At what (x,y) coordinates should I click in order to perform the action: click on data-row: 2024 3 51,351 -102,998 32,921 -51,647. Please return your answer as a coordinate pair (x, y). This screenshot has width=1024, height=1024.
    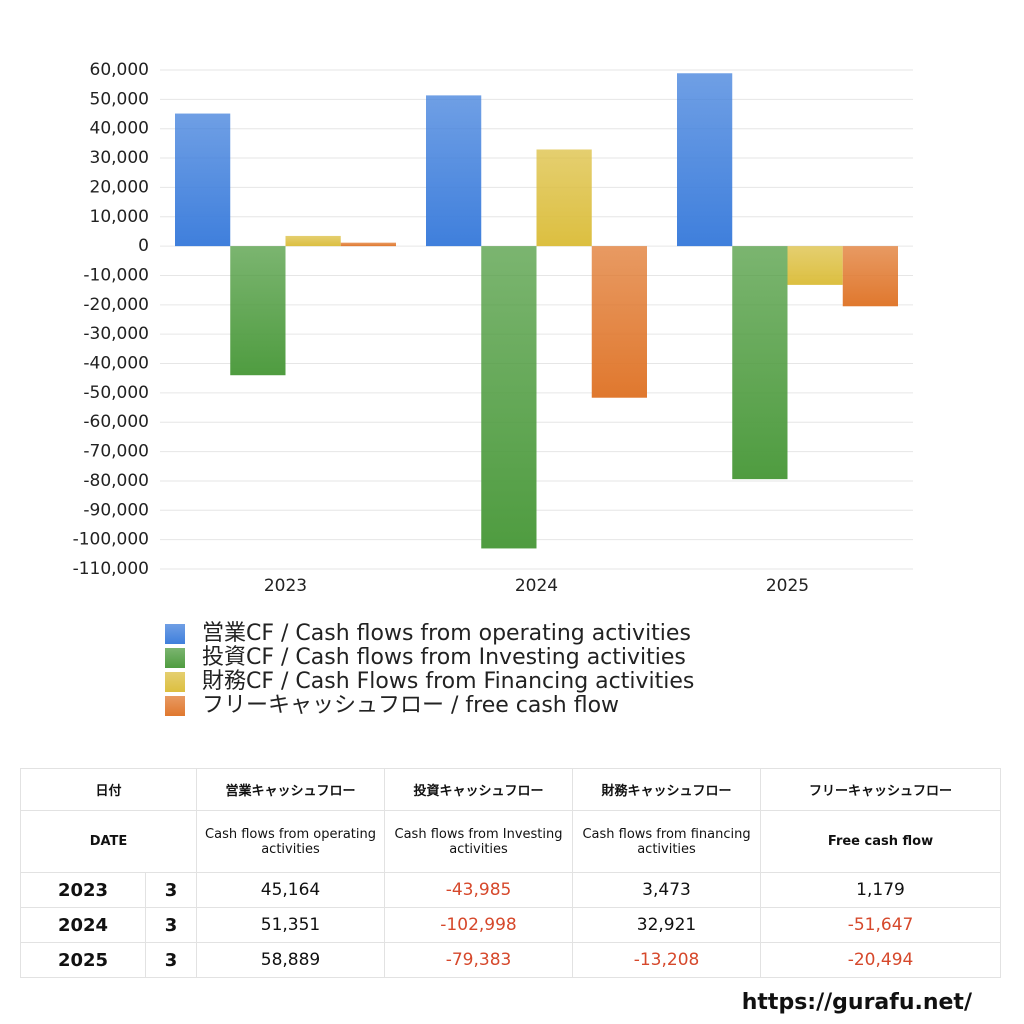
    Looking at the image, I should click on (511, 925).